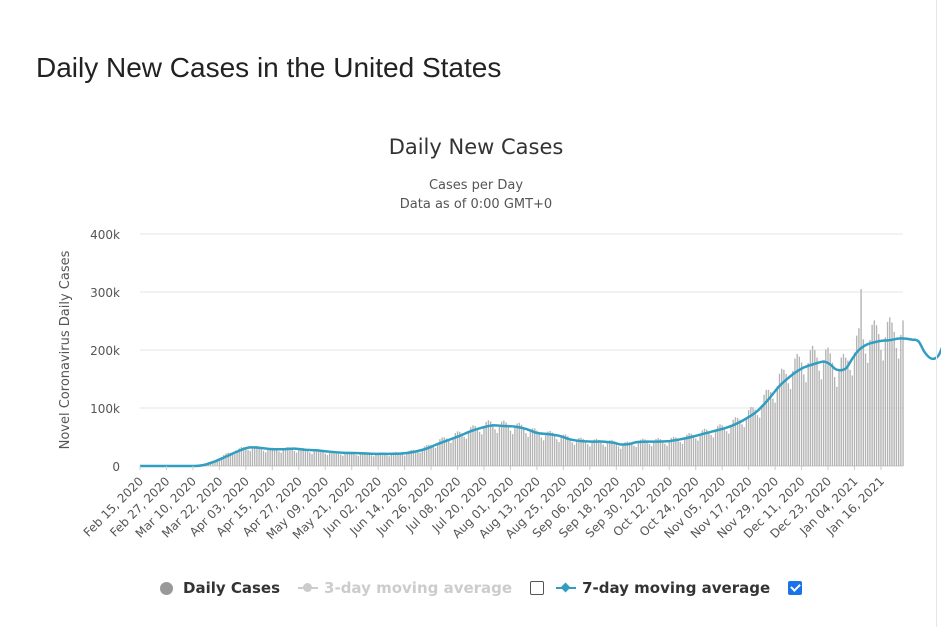 This screenshot has height=627, width=941. Describe the element at coordinates (476, 147) in the screenshot. I see `chart-title: Daily New Cases` at that location.